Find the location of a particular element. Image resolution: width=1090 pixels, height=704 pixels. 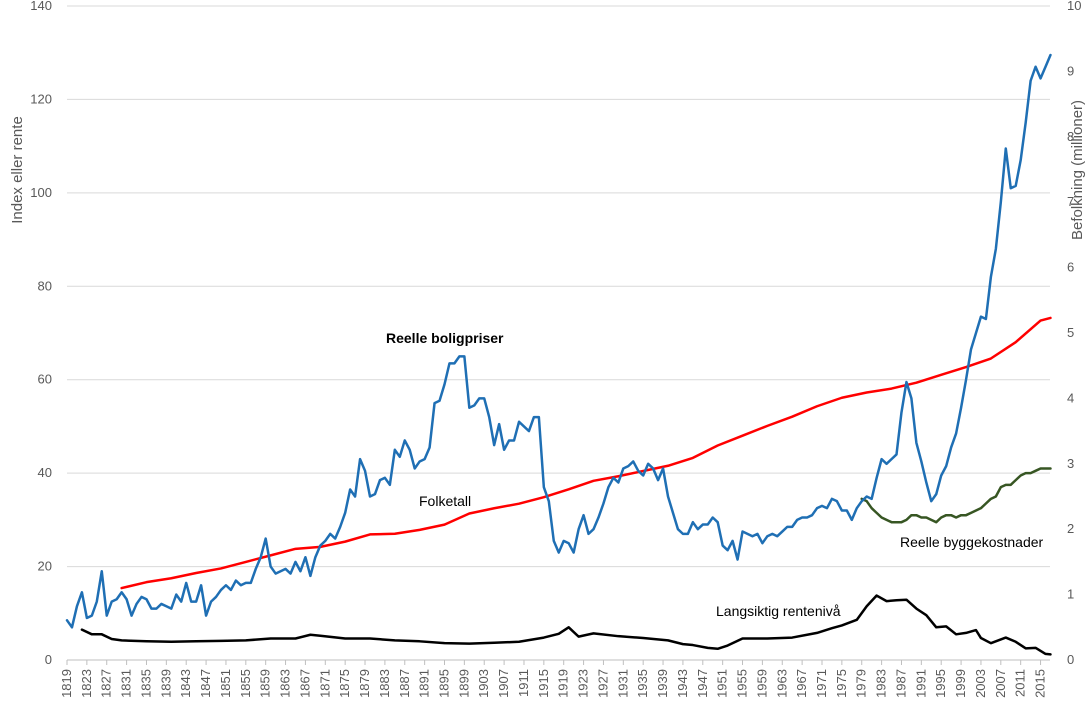

x-tick-label: 1823 is located at coordinates (86, 683).